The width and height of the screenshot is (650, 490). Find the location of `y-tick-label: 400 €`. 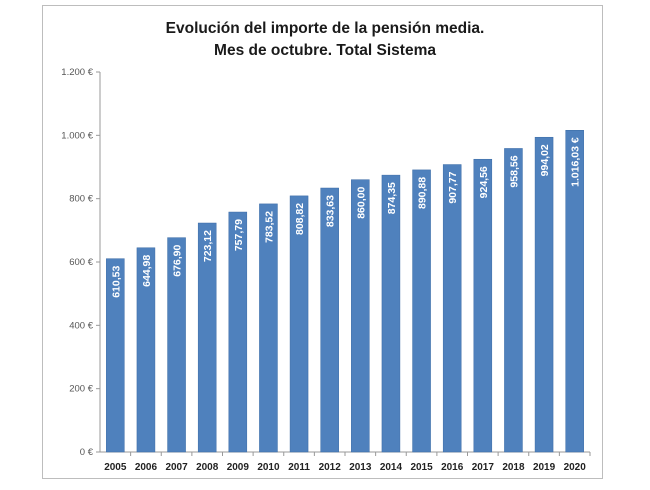

y-tick-label: 400 € is located at coordinates (81, 325).